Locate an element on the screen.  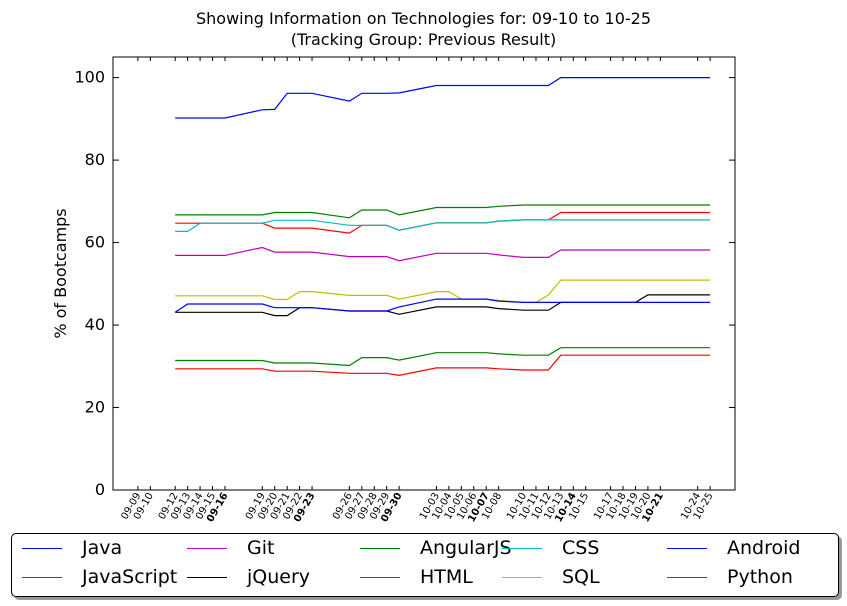
y-axis-label: % of Bootcamps is located at coordinates (60, 273).